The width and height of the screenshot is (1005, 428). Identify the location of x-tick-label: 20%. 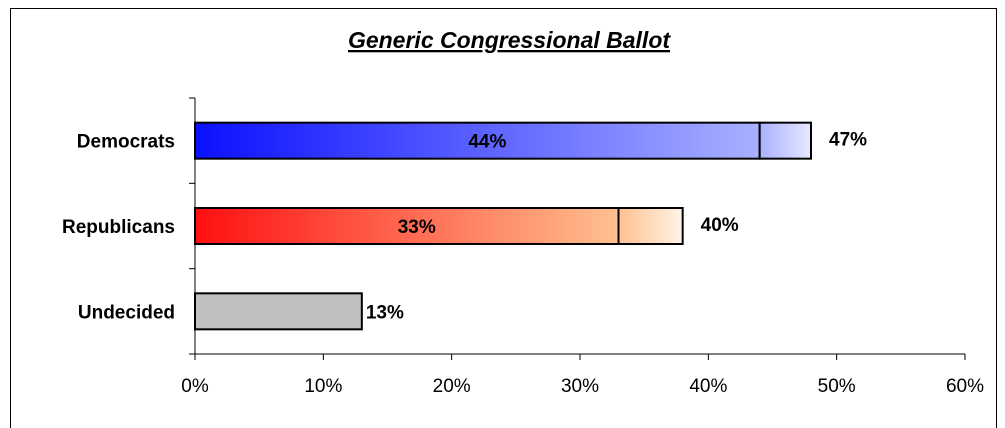
(452, 386).